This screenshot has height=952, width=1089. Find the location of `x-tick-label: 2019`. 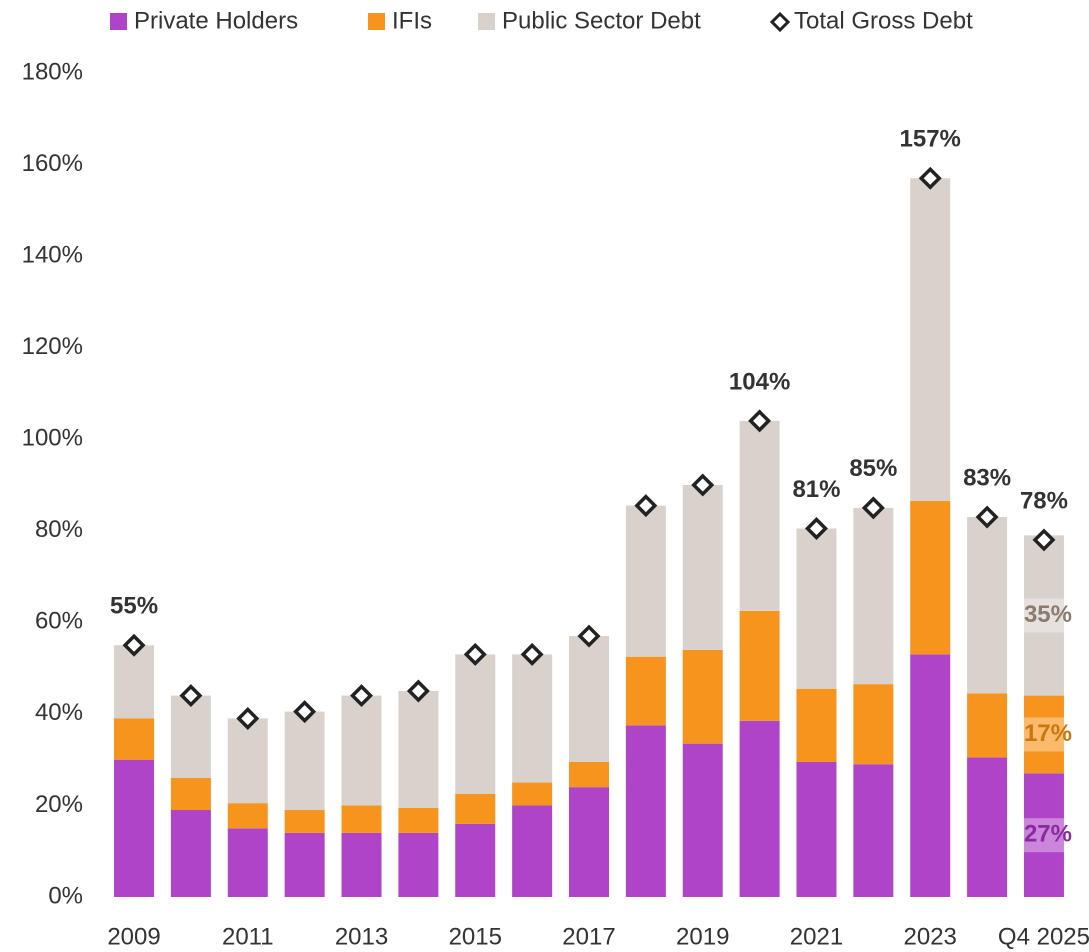

x-tick-label: 2019 is located at coordinates (702, 936).